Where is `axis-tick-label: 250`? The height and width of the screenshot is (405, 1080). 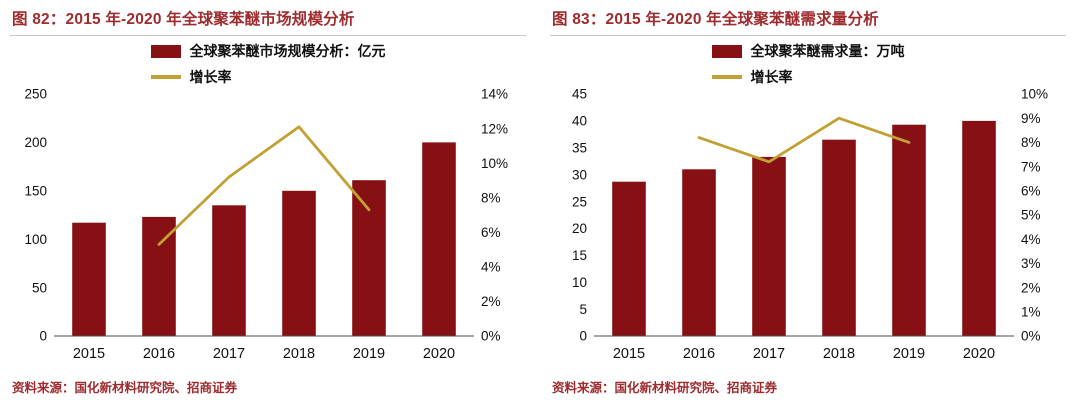
axis-tick-label: 250 is located at coordinates (35, 94).